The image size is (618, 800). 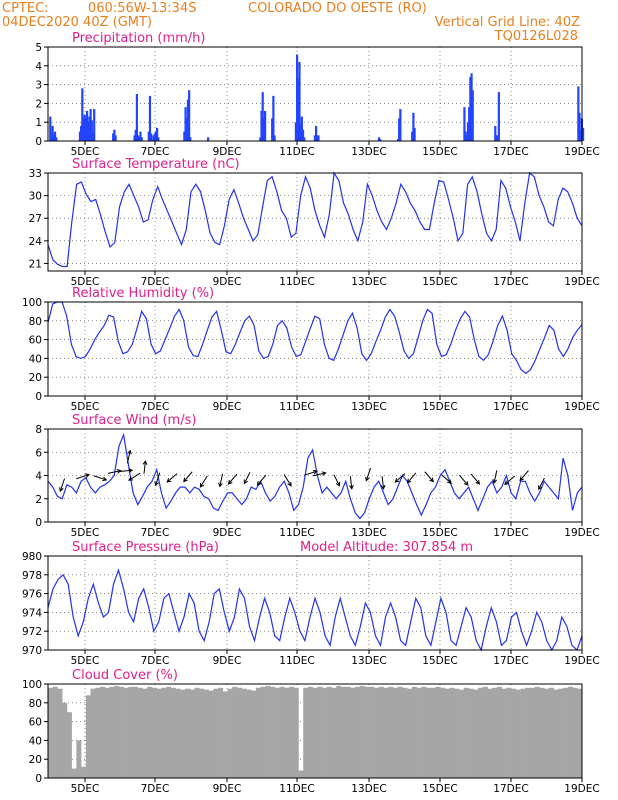 I want to click on y-tick-label: 8, so click(x=38, y=430).